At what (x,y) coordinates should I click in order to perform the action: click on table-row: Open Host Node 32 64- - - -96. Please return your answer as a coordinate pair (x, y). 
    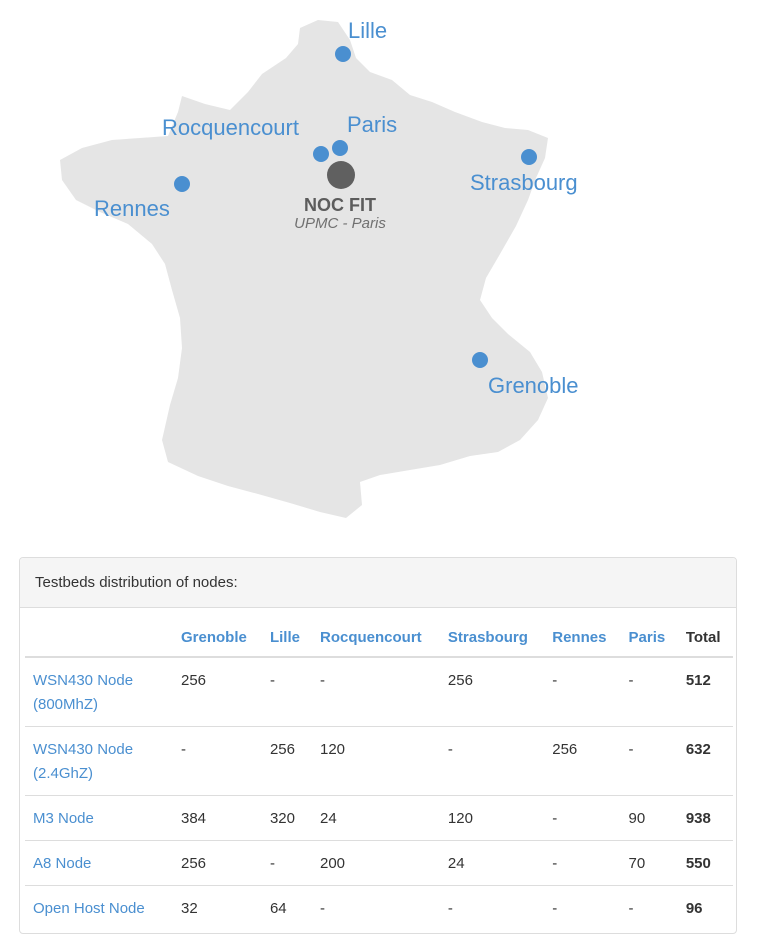
    Looking at the image, I should click on (379, 907).